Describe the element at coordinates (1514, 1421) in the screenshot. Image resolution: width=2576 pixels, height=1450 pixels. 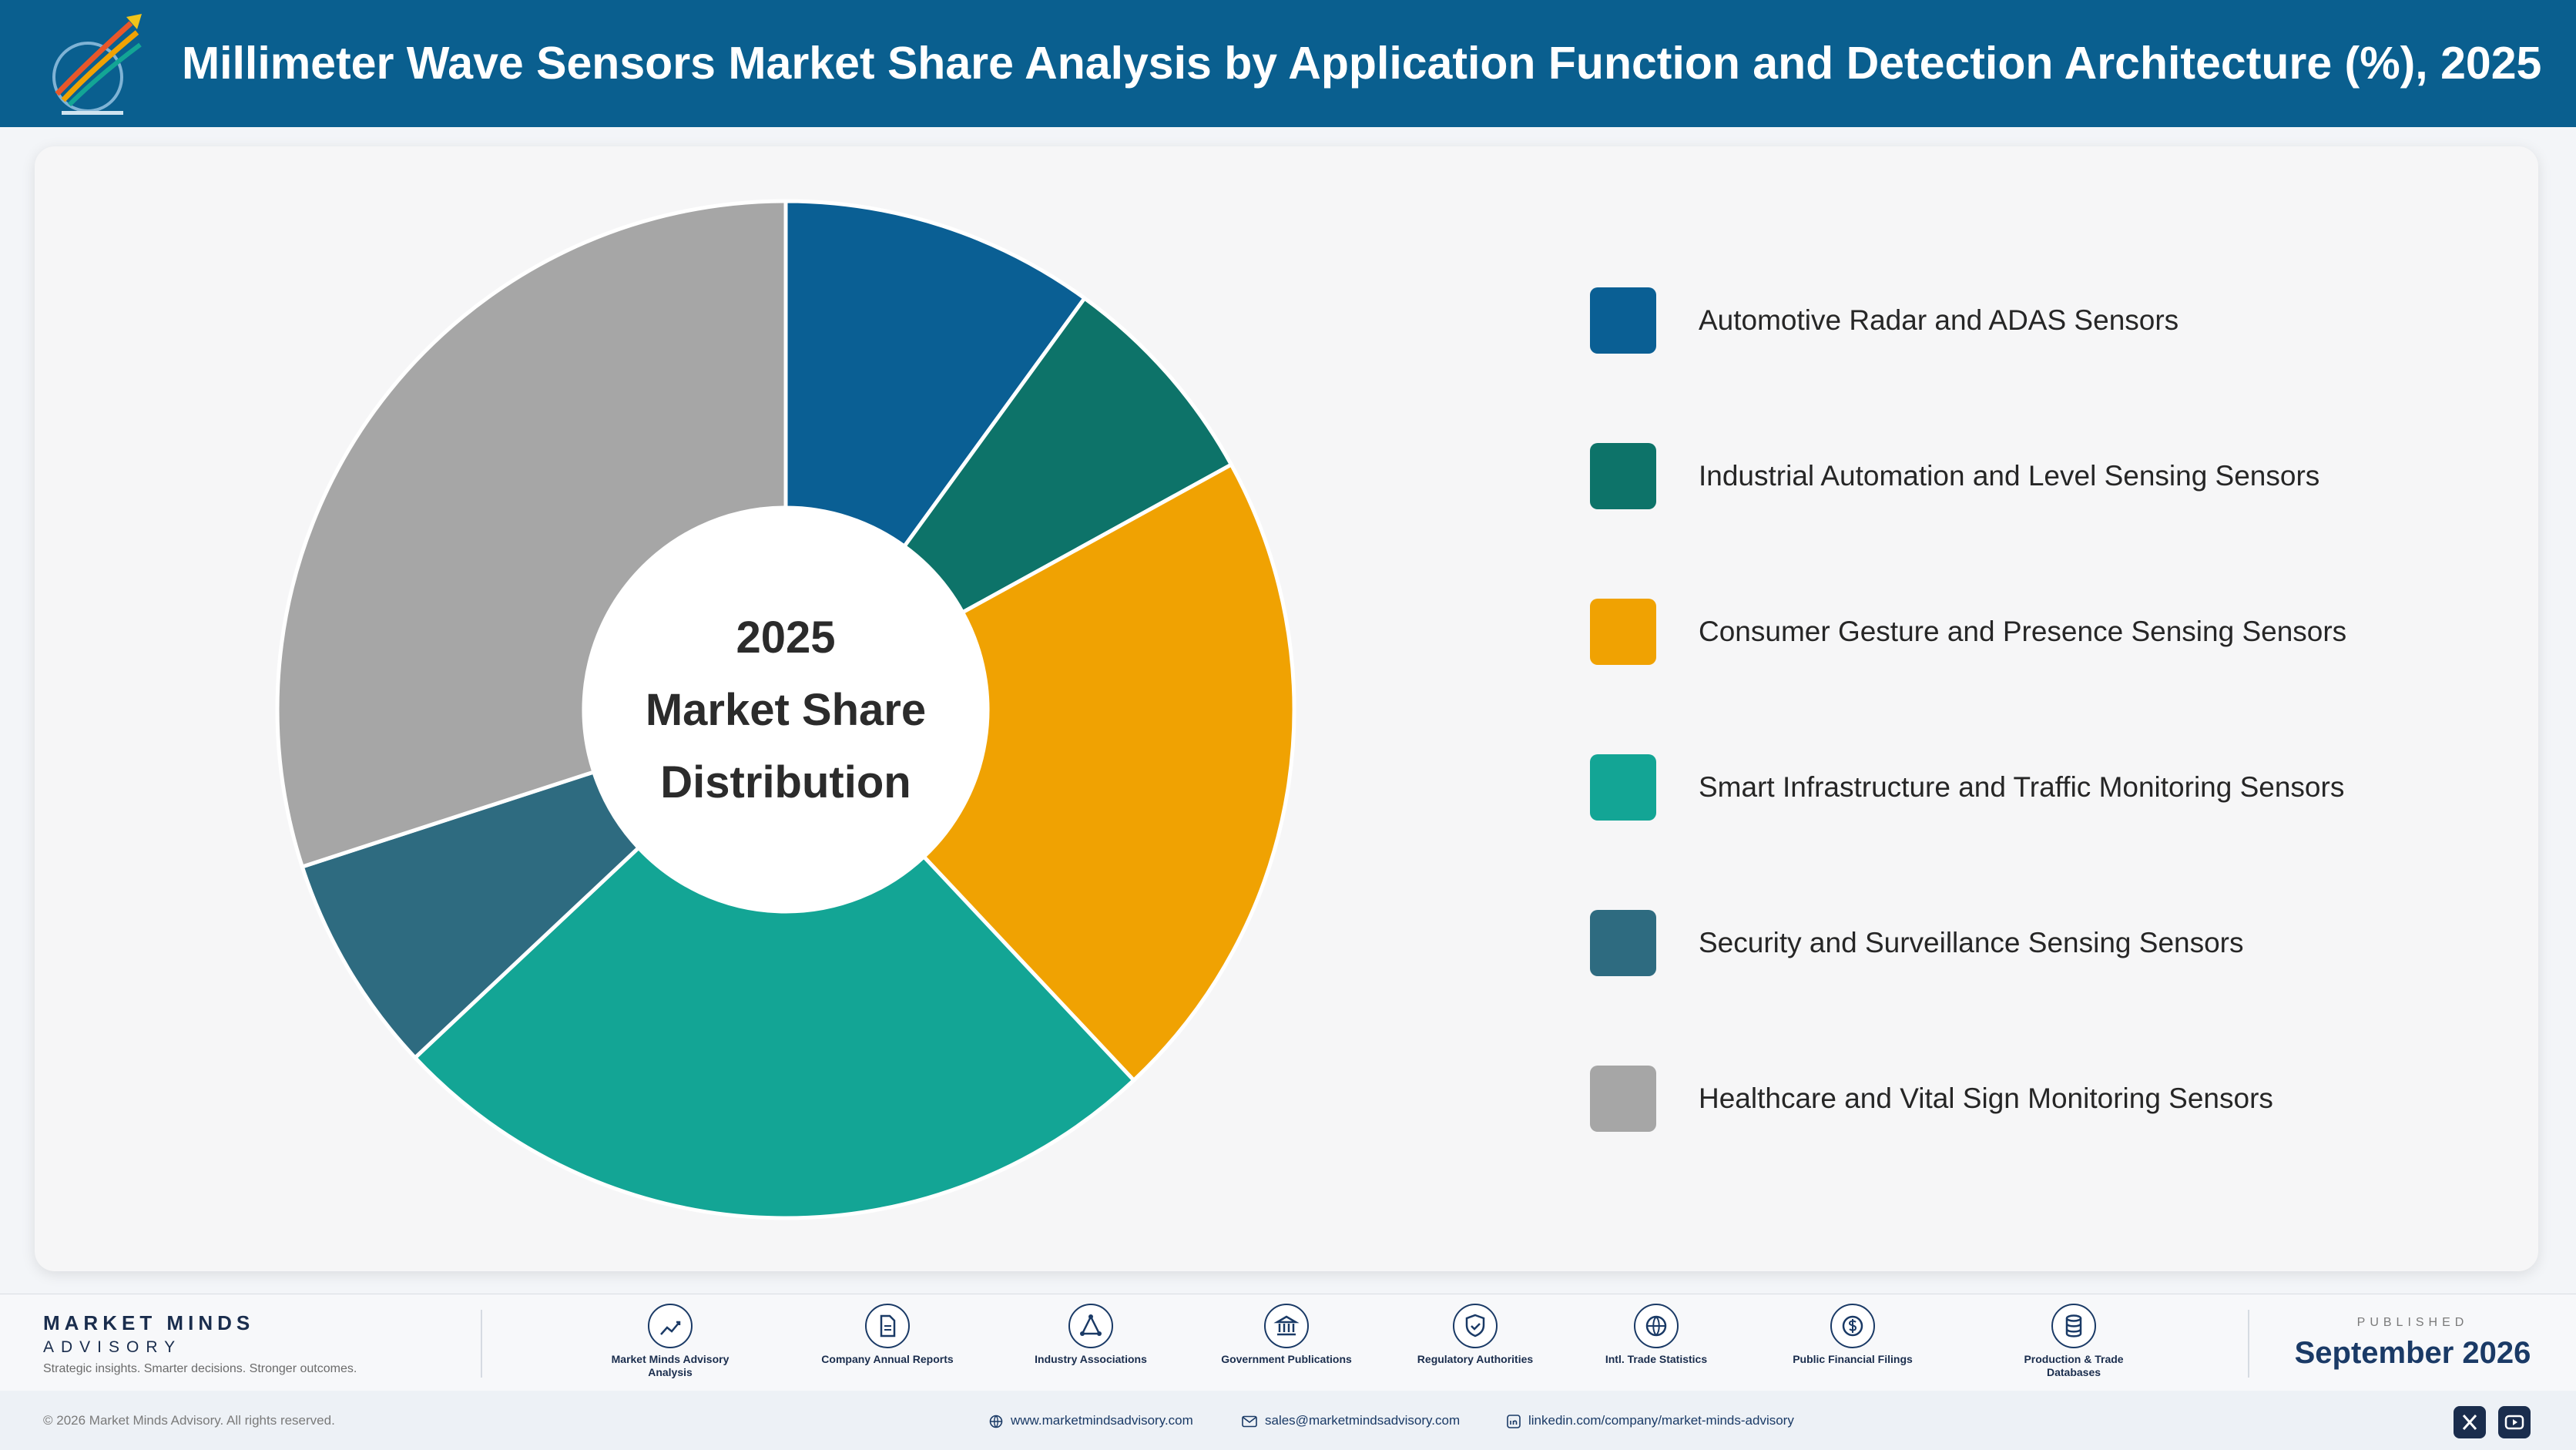
I see `linkedin-icon` at that location.